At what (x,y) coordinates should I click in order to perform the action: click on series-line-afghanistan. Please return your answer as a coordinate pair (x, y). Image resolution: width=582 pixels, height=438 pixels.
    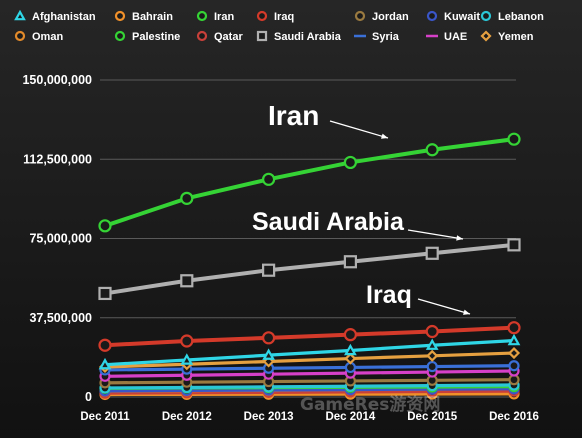
    Looking at the image, I should click on (309, 352).